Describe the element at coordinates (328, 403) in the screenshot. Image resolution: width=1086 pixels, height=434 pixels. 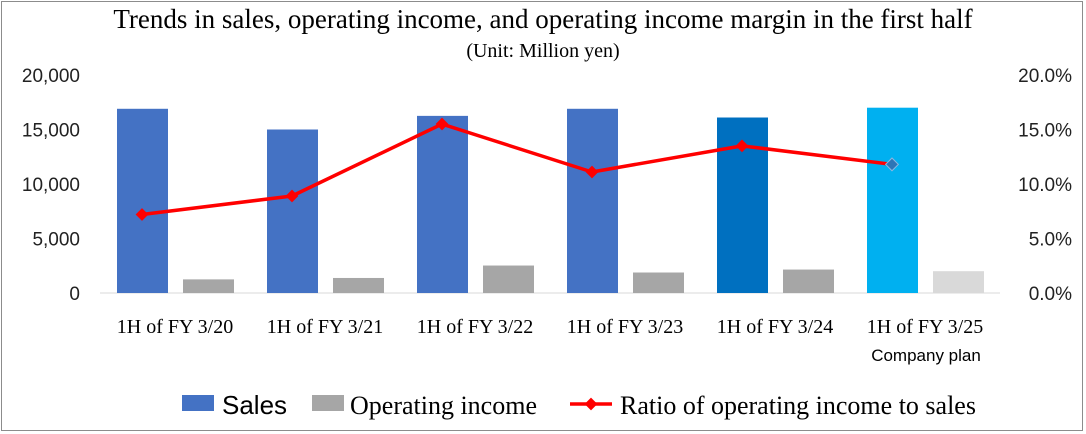
I see `legend-swatch-operating-income` at that location.